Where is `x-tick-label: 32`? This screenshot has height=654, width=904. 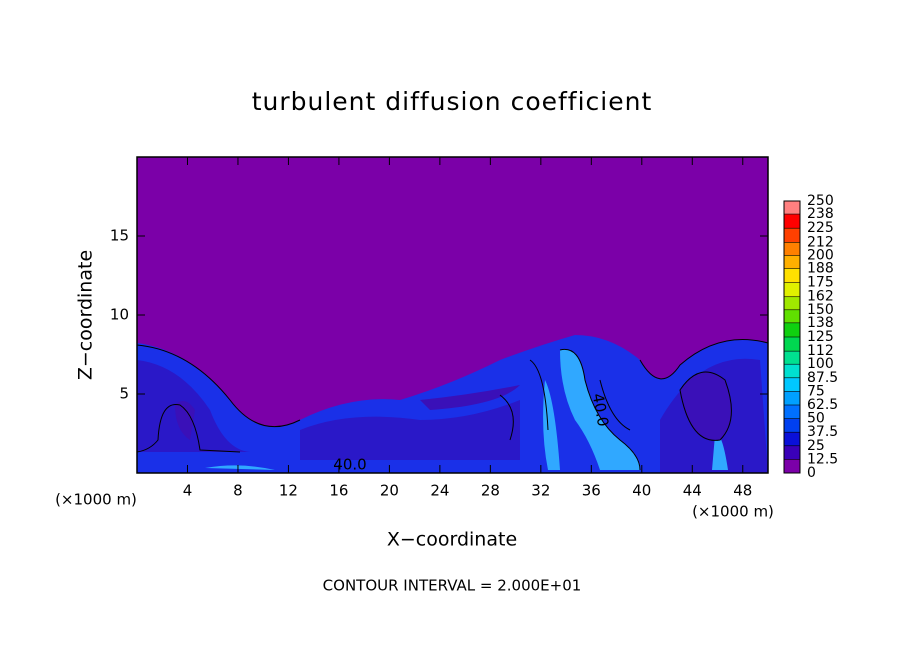
x-tick-label: 32 is located at coordinates (540, 491).